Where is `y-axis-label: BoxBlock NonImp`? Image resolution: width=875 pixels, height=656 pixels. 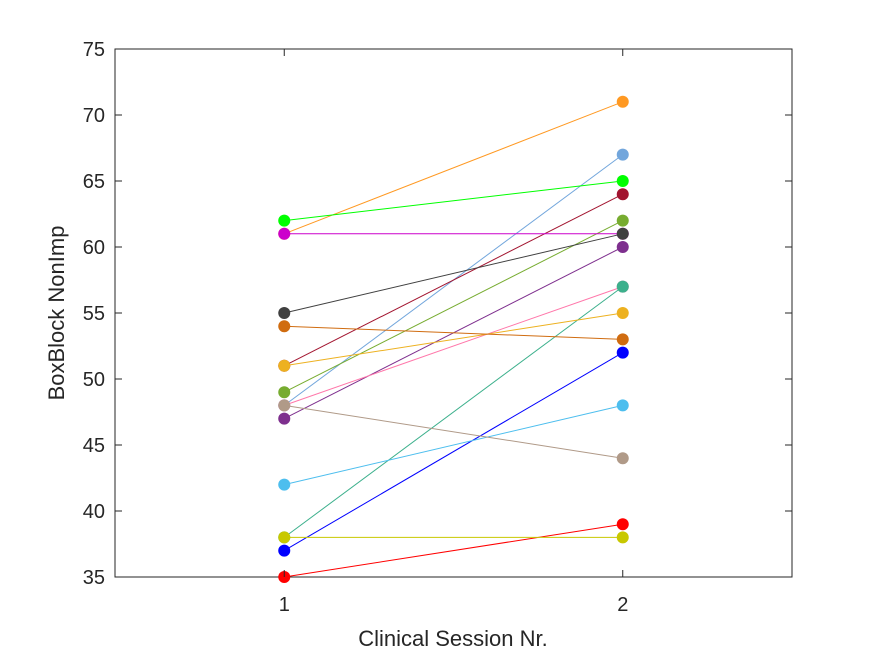
y-axis-label: BoxBlock NonImp is located at coordinates (56, 313).